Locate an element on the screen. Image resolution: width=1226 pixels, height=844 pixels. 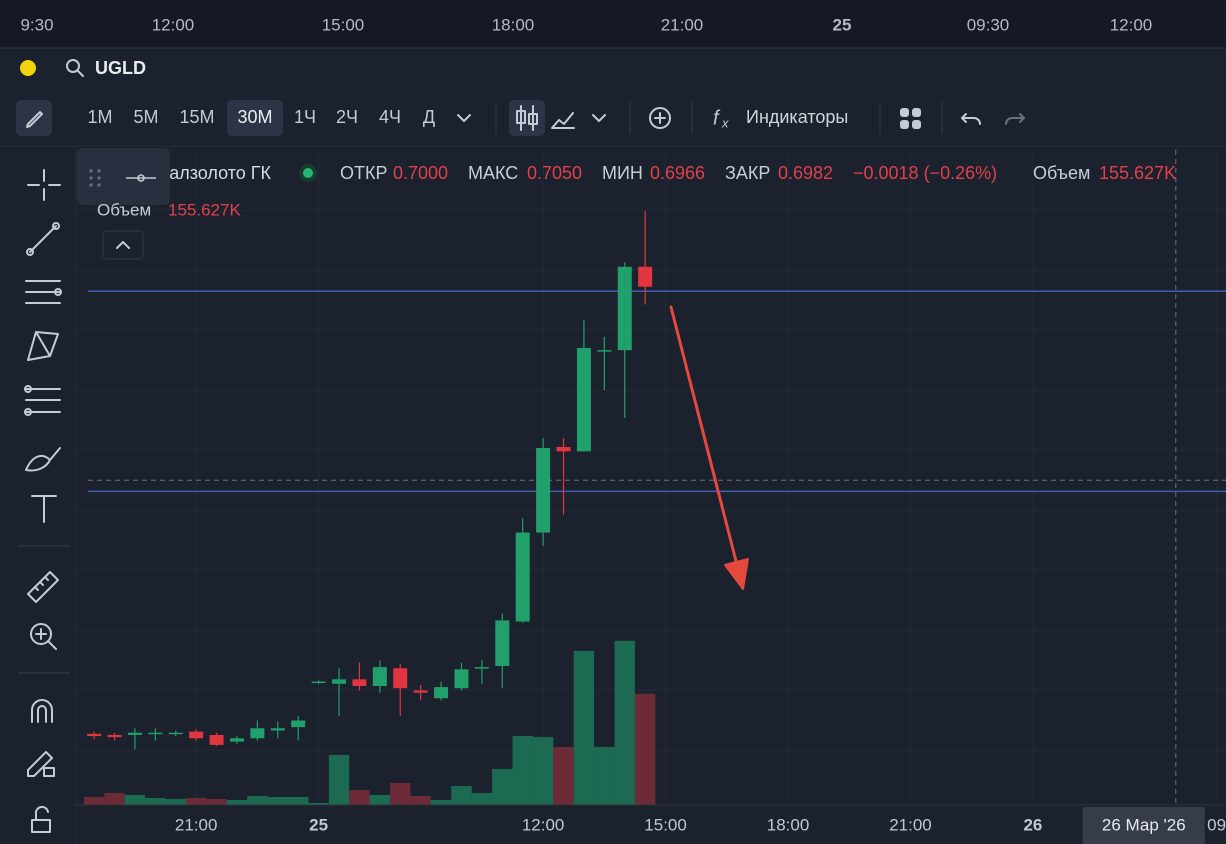
interval-active is located at coordinates (255, 118).